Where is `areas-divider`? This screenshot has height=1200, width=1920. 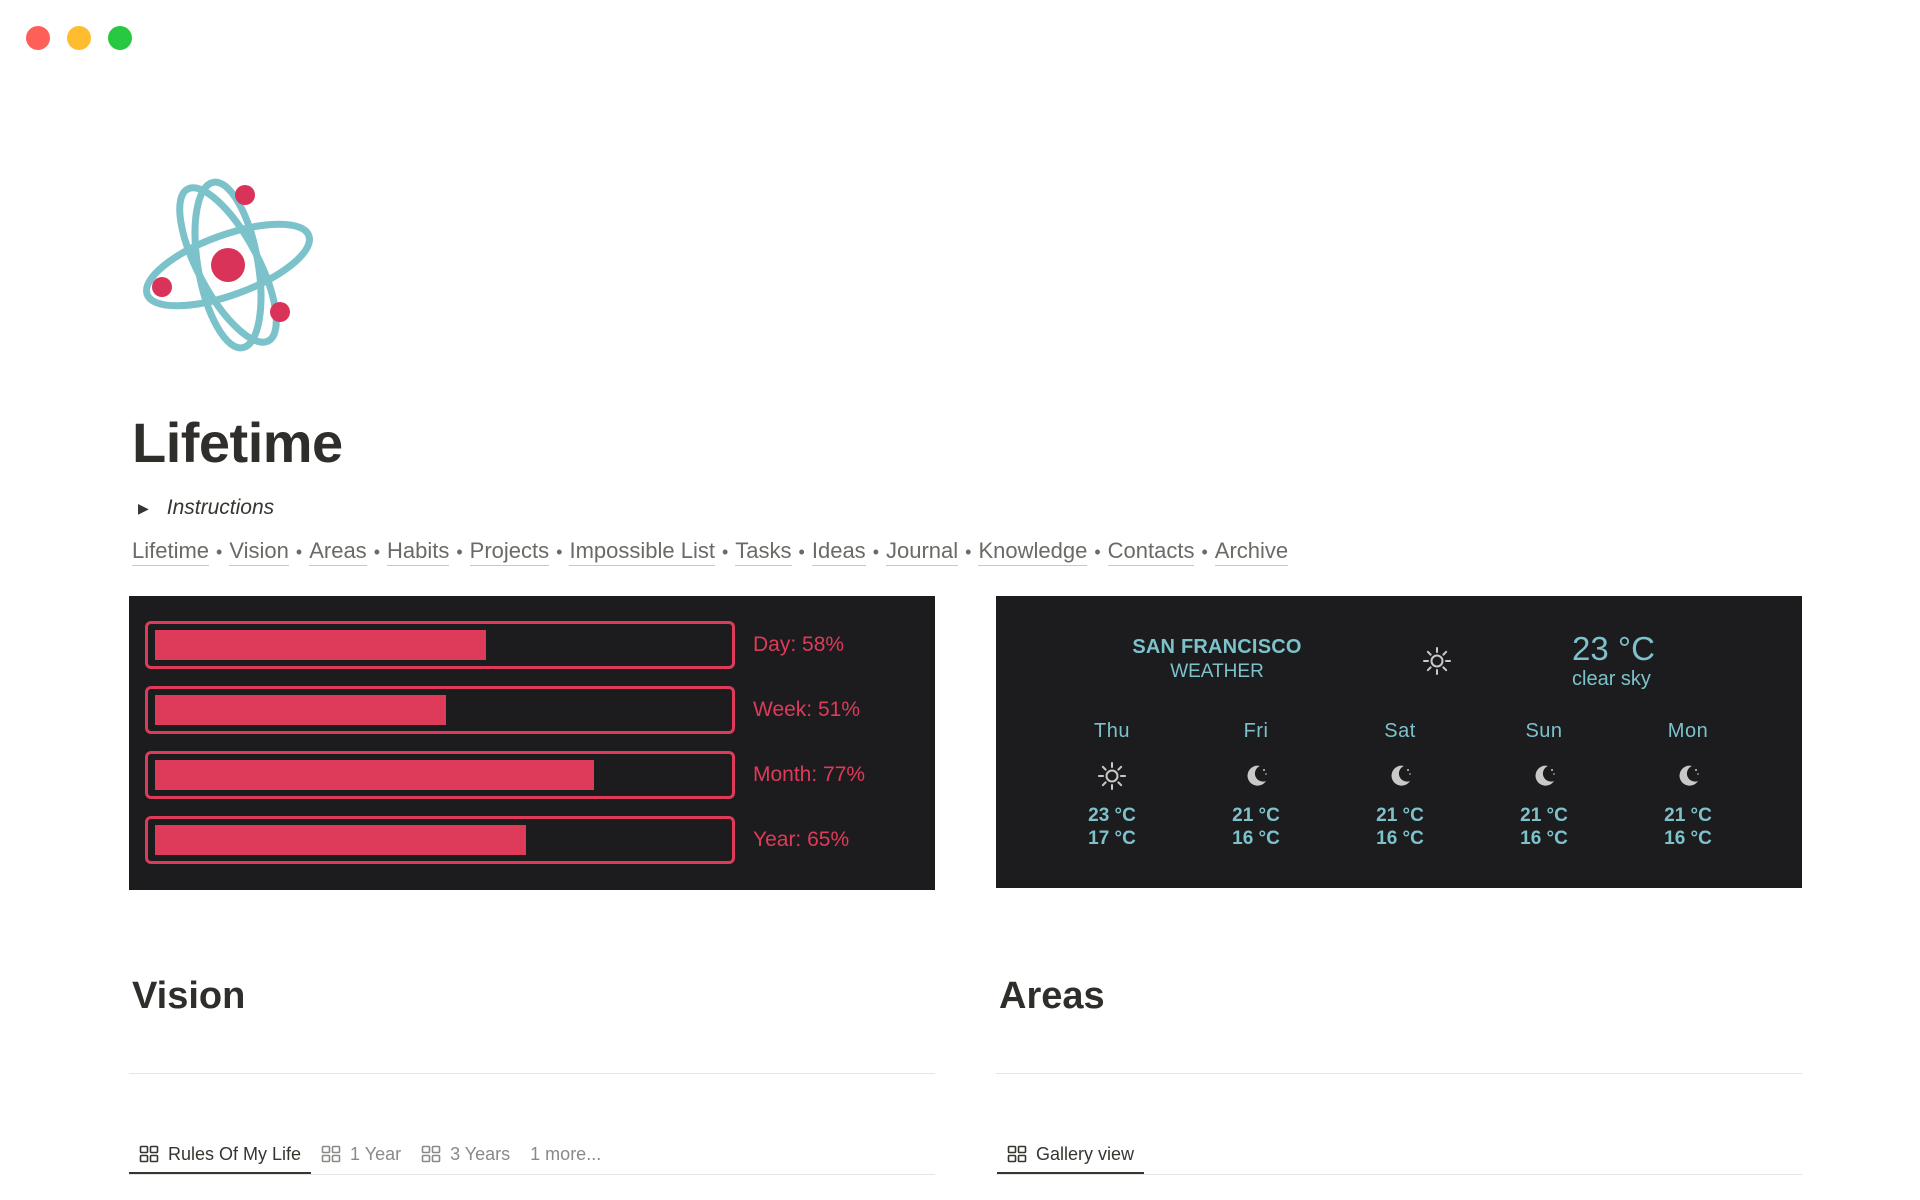 areas-divider is located at coordinates (1399, 1073).